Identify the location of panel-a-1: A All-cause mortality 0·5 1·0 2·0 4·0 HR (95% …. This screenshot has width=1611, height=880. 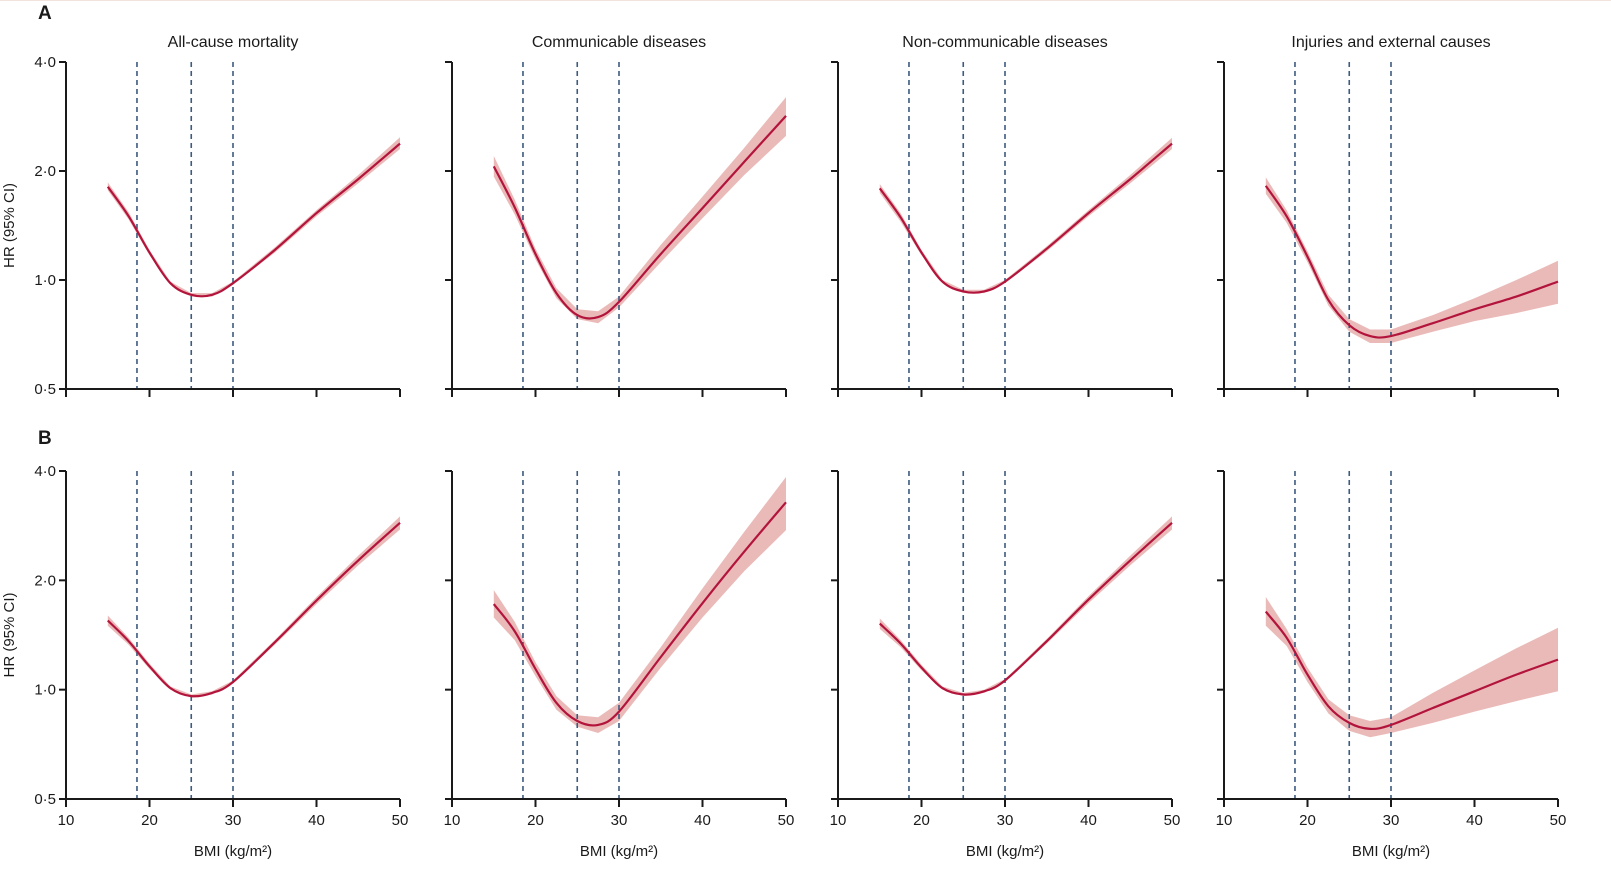
(201, 200).